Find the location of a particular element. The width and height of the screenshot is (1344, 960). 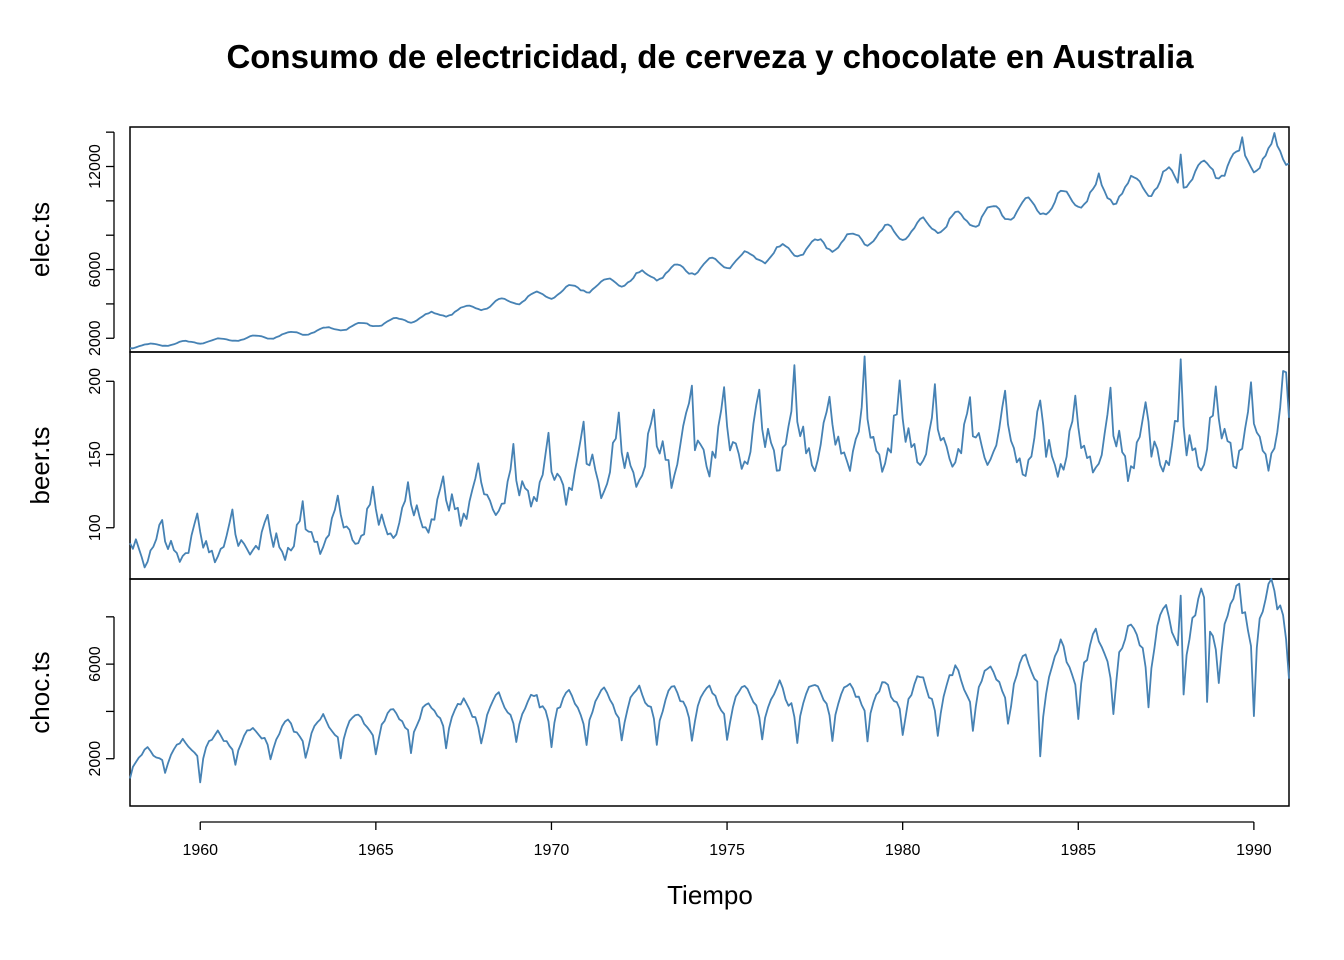

y-tick-label: 12000 is located at coordinates (95, 166).